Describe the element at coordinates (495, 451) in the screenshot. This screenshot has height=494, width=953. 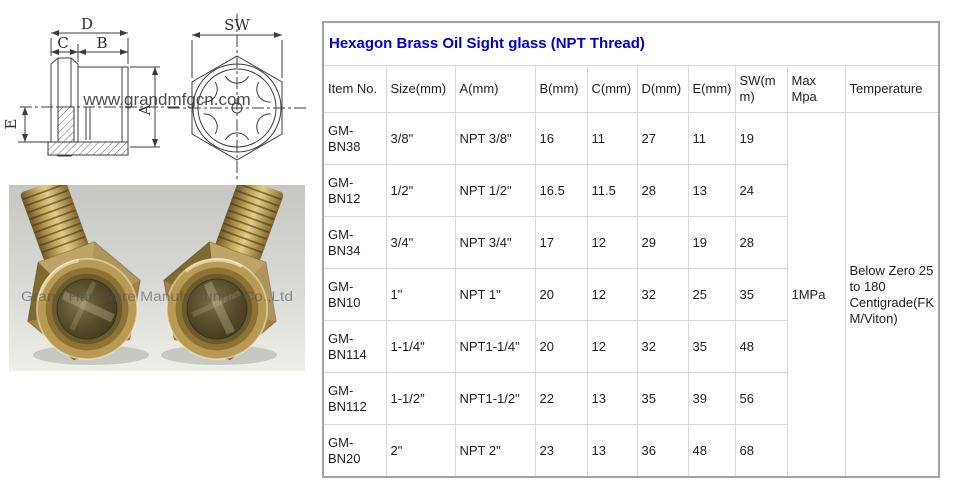
I see `table-cell: NPT 2"` at that location.